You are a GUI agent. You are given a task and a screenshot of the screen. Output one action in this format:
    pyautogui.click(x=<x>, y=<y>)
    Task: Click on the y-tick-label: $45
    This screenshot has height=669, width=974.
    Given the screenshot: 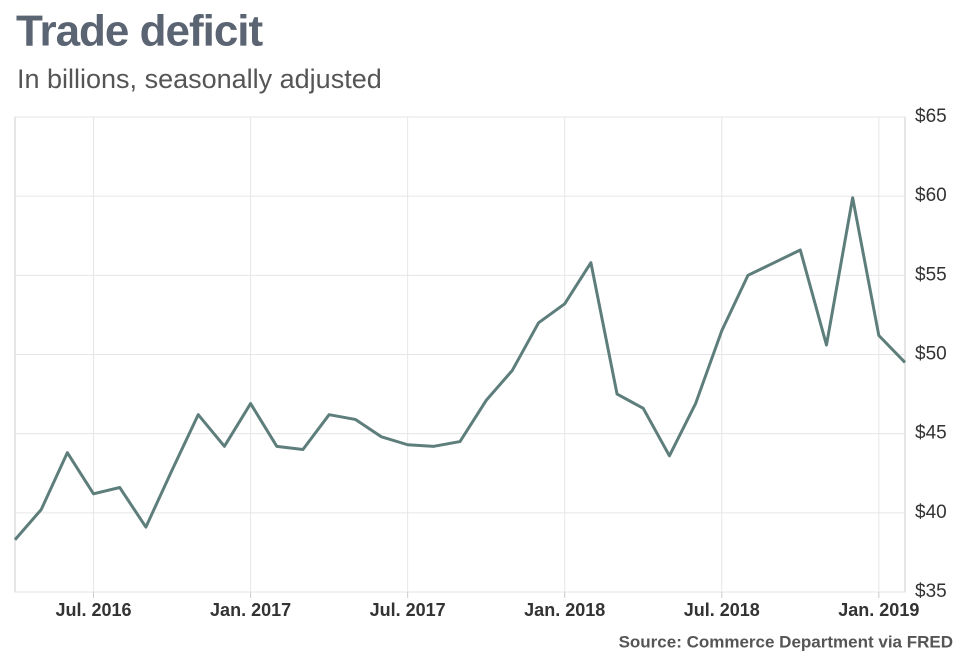 What is the action you would take?
    pyautogui.click(x=931, y=433)
    